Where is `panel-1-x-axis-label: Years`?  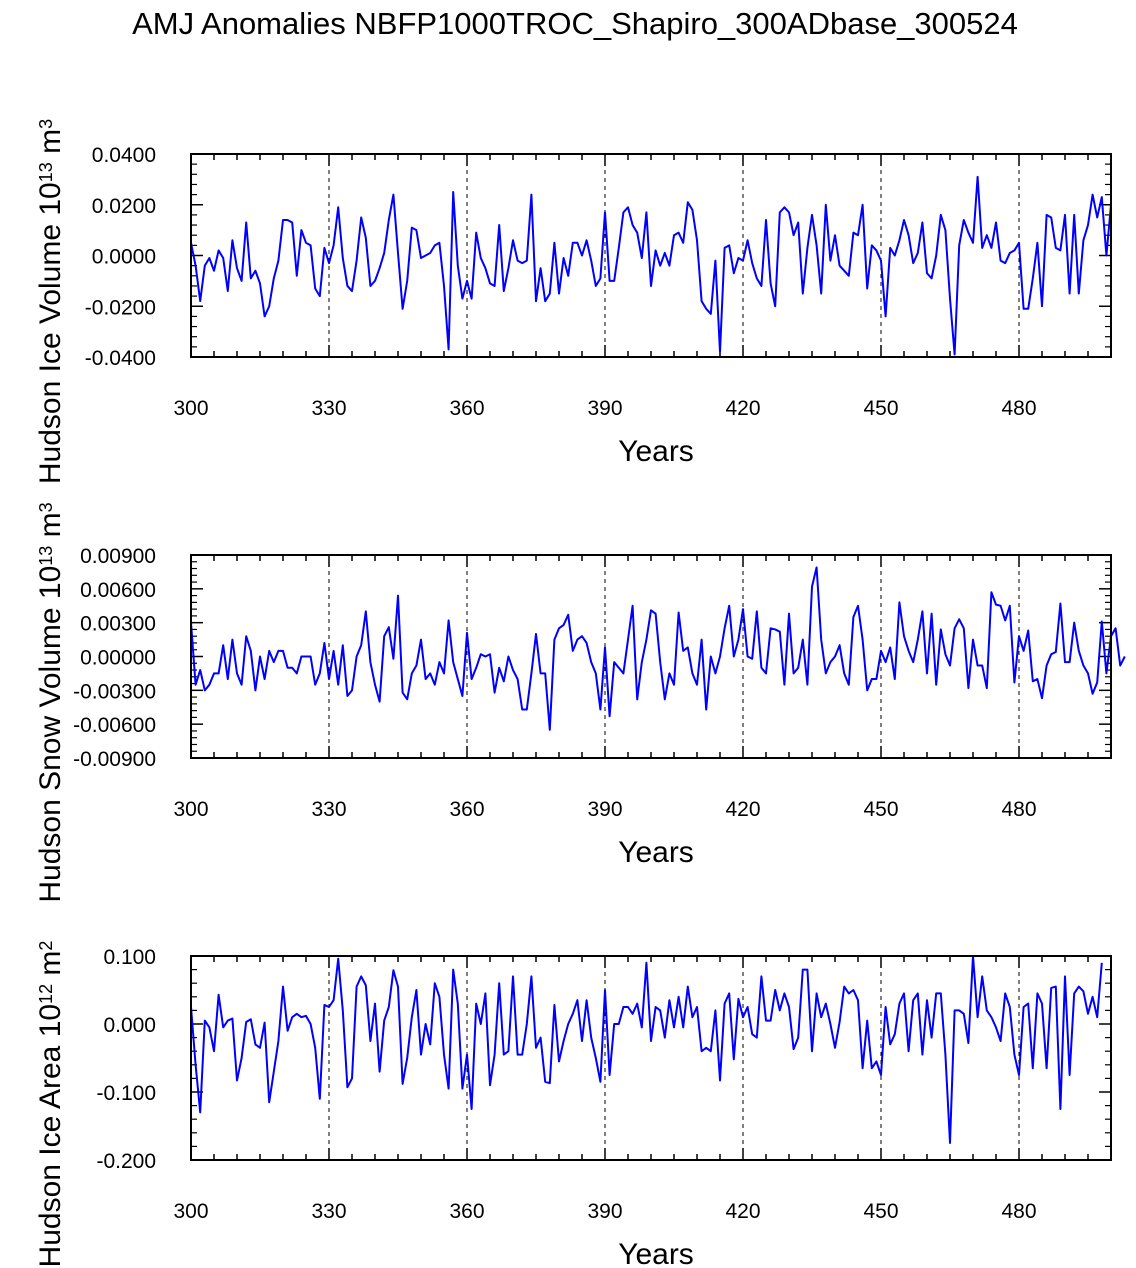
panel-1-x-axis-label: Years is located at coordinates (656, 451).